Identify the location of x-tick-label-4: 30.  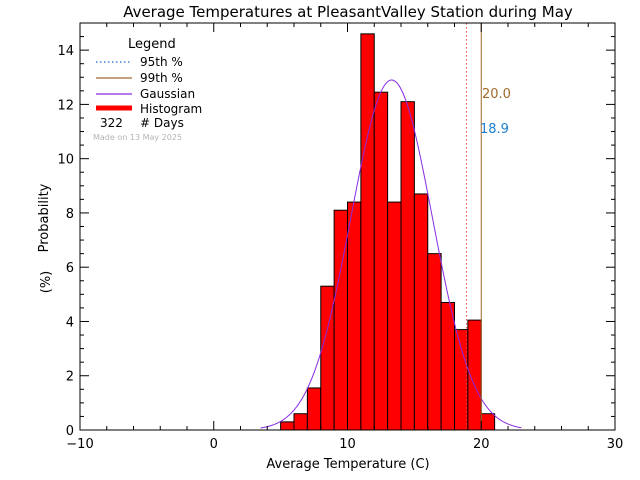
(615, 444).